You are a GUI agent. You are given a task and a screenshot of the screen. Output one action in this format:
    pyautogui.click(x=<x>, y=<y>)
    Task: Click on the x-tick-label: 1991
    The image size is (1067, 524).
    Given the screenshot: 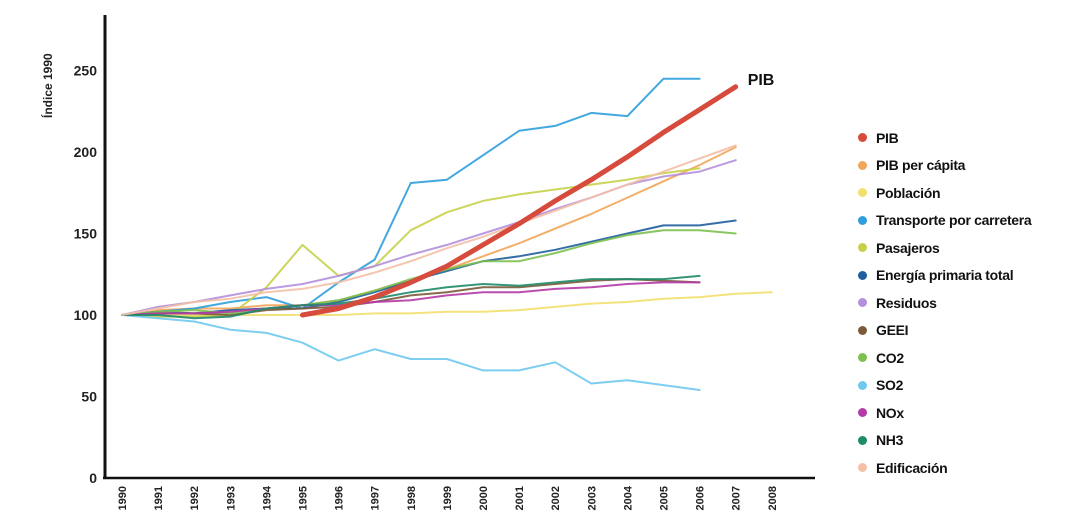 What is the action you would take?
    pyautogui.click(x=159, y=498)
    